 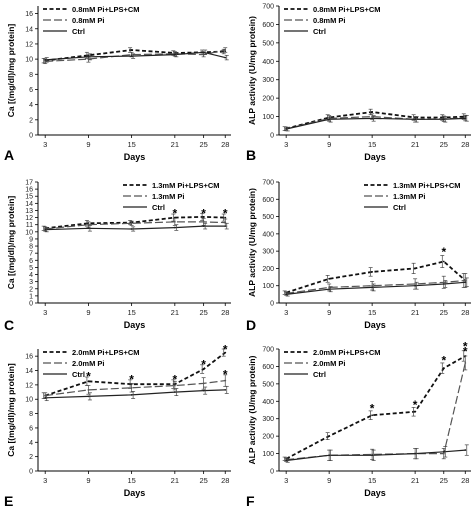 What do you see at coordinates (29, 29) in the screenshot?
I see `y-tick-label: 14` at bounding box center [29, 29].